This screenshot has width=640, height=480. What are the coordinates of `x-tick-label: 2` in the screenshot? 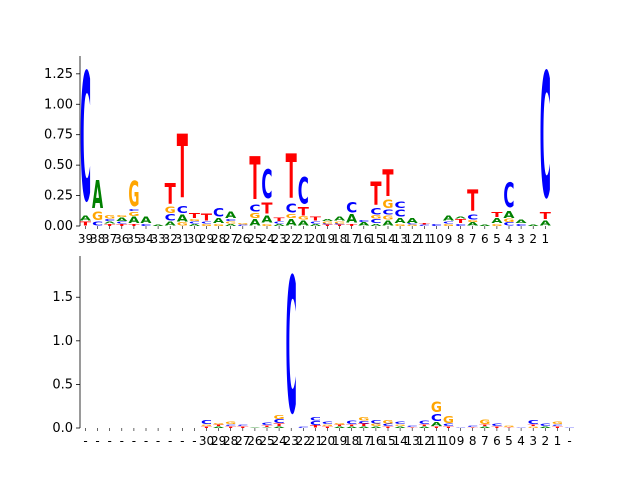 It's located at (545, 441).